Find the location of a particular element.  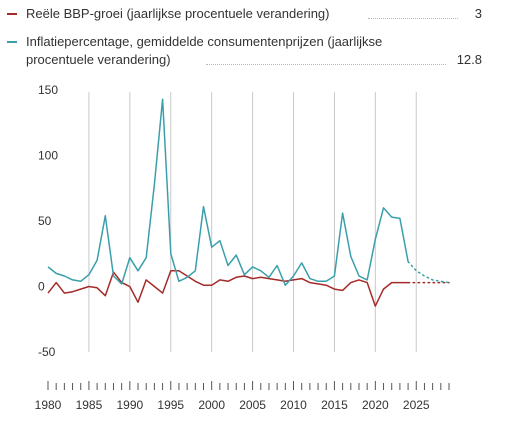

y-axis-labels: 150 100 50 0 -50 is located at coordinates (48, 221).